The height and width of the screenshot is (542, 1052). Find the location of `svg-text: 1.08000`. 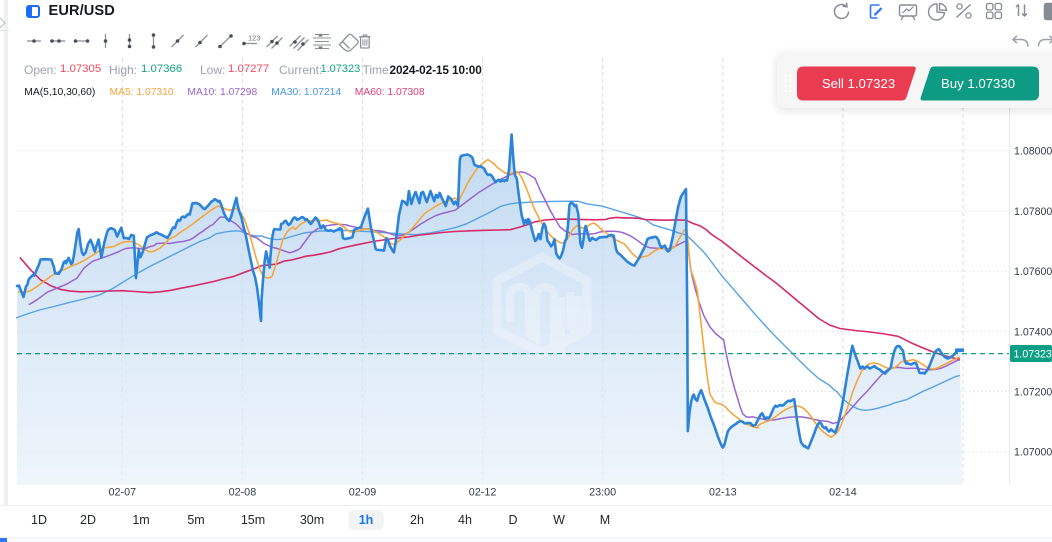

svg-text: 1.08000 is located at coordinates (1033, 151).